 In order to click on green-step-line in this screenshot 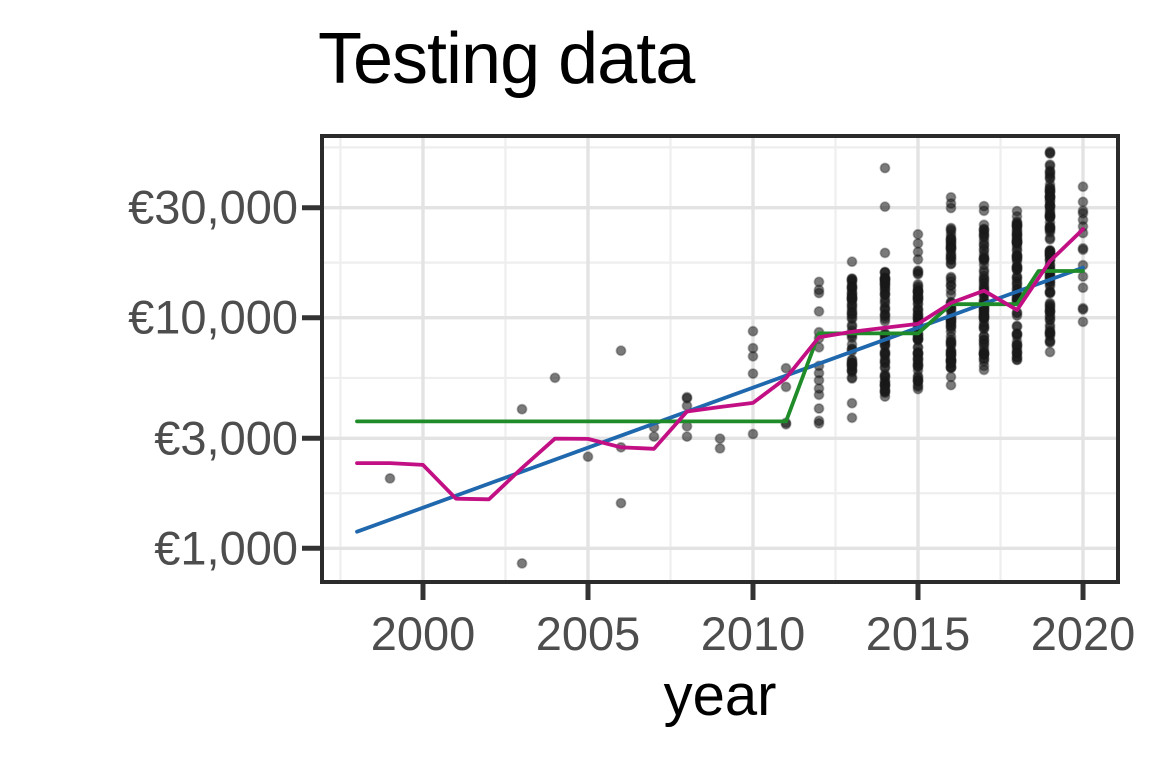, I will do `click(720, 346)`.